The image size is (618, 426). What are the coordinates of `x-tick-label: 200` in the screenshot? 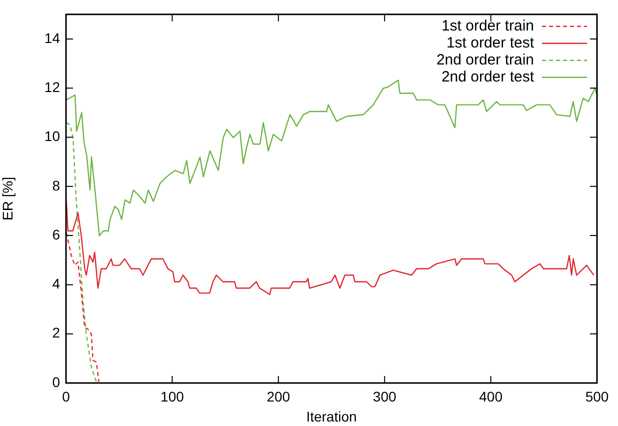 It's located at (278, 396).